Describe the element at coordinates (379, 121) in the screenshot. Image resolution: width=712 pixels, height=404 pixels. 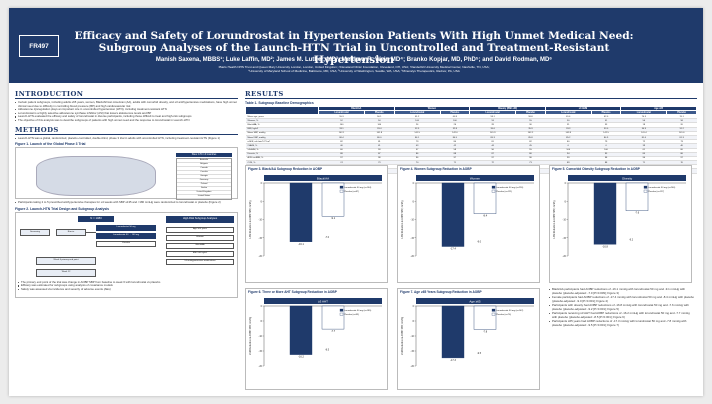
I see `table-cell: 54` at that location.